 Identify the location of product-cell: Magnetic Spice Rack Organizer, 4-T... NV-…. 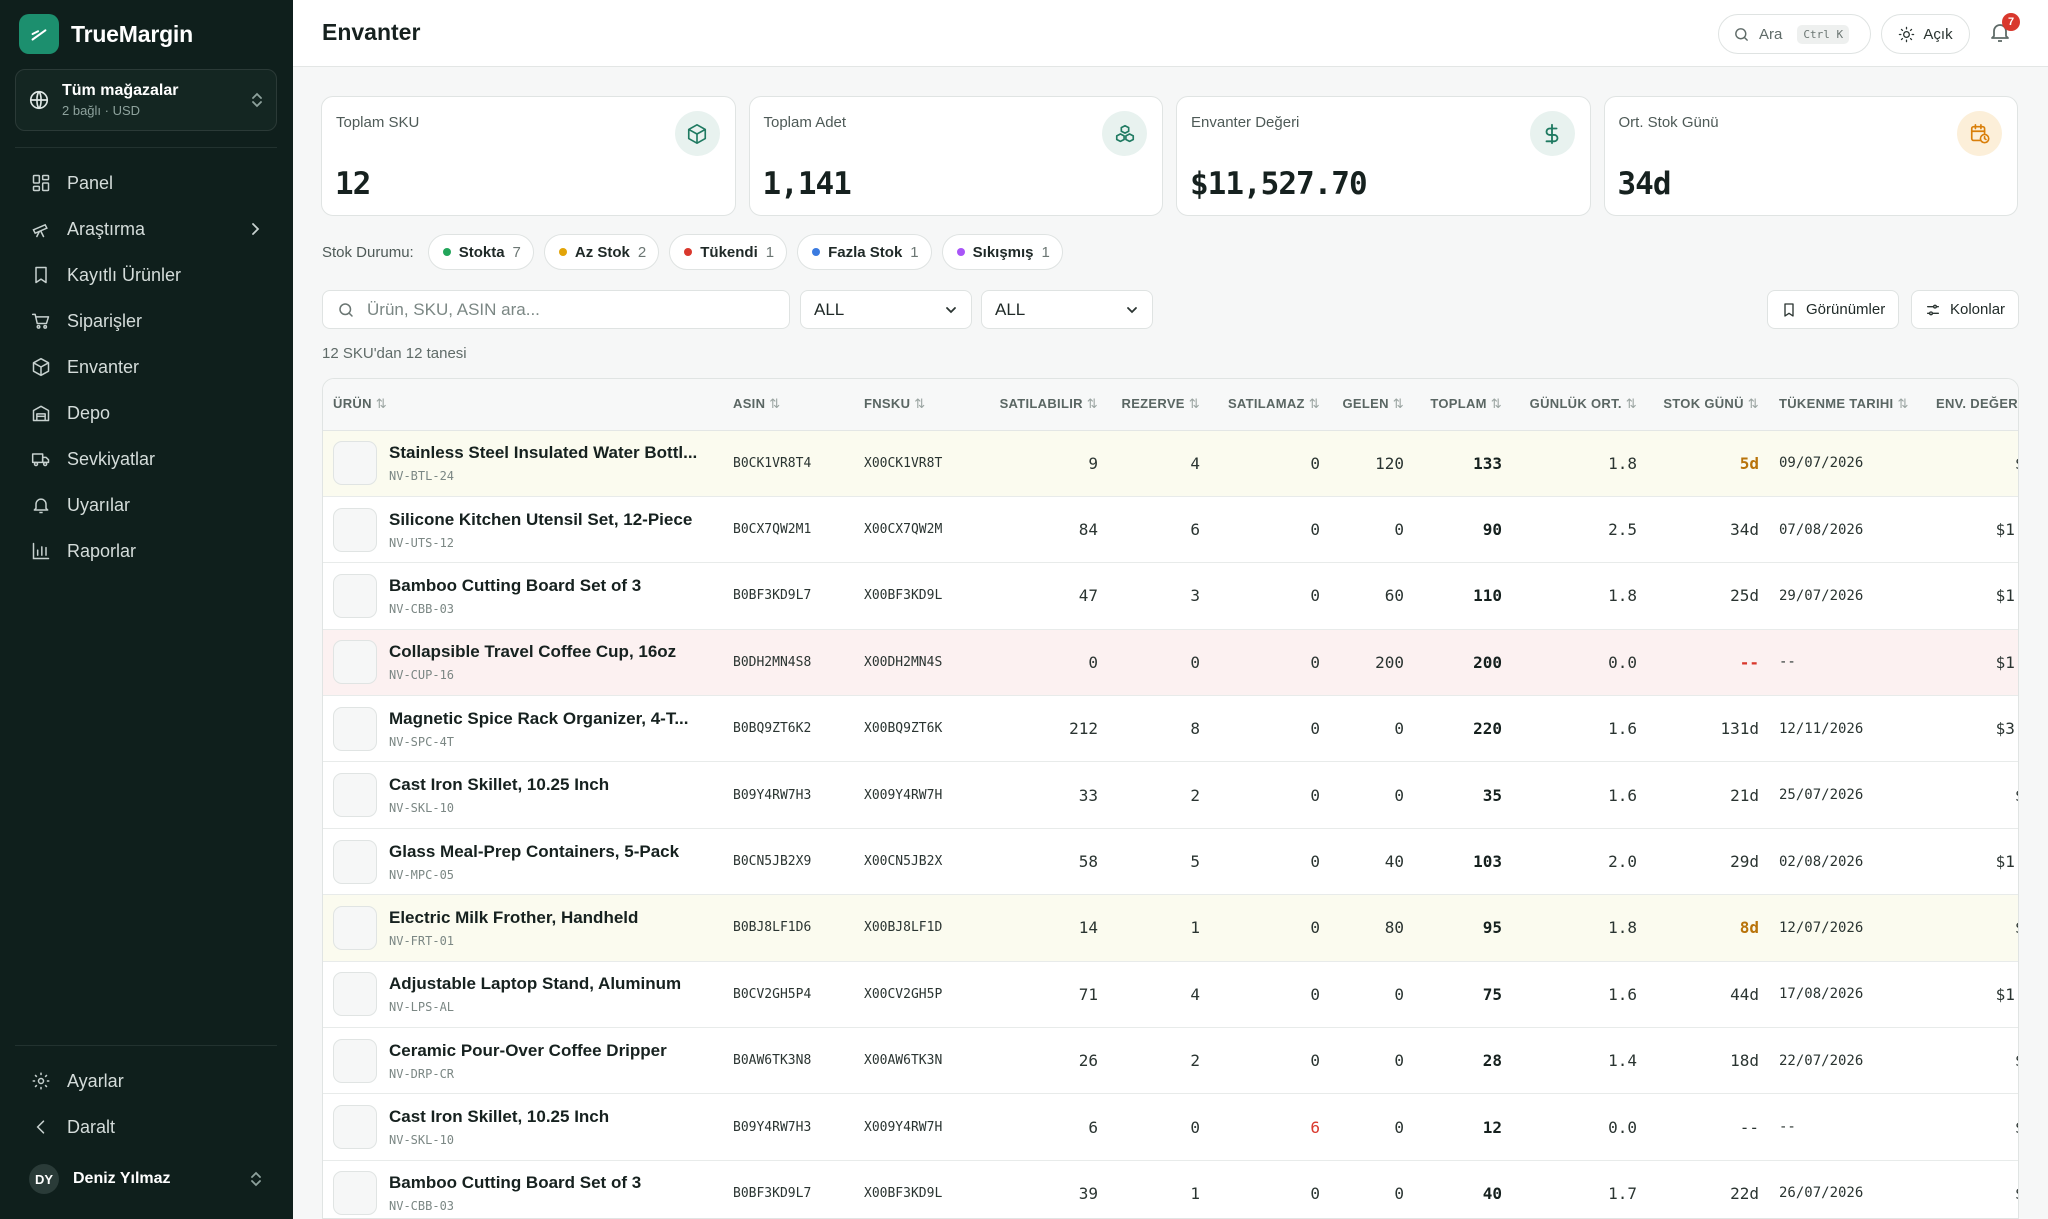
(523, 729).